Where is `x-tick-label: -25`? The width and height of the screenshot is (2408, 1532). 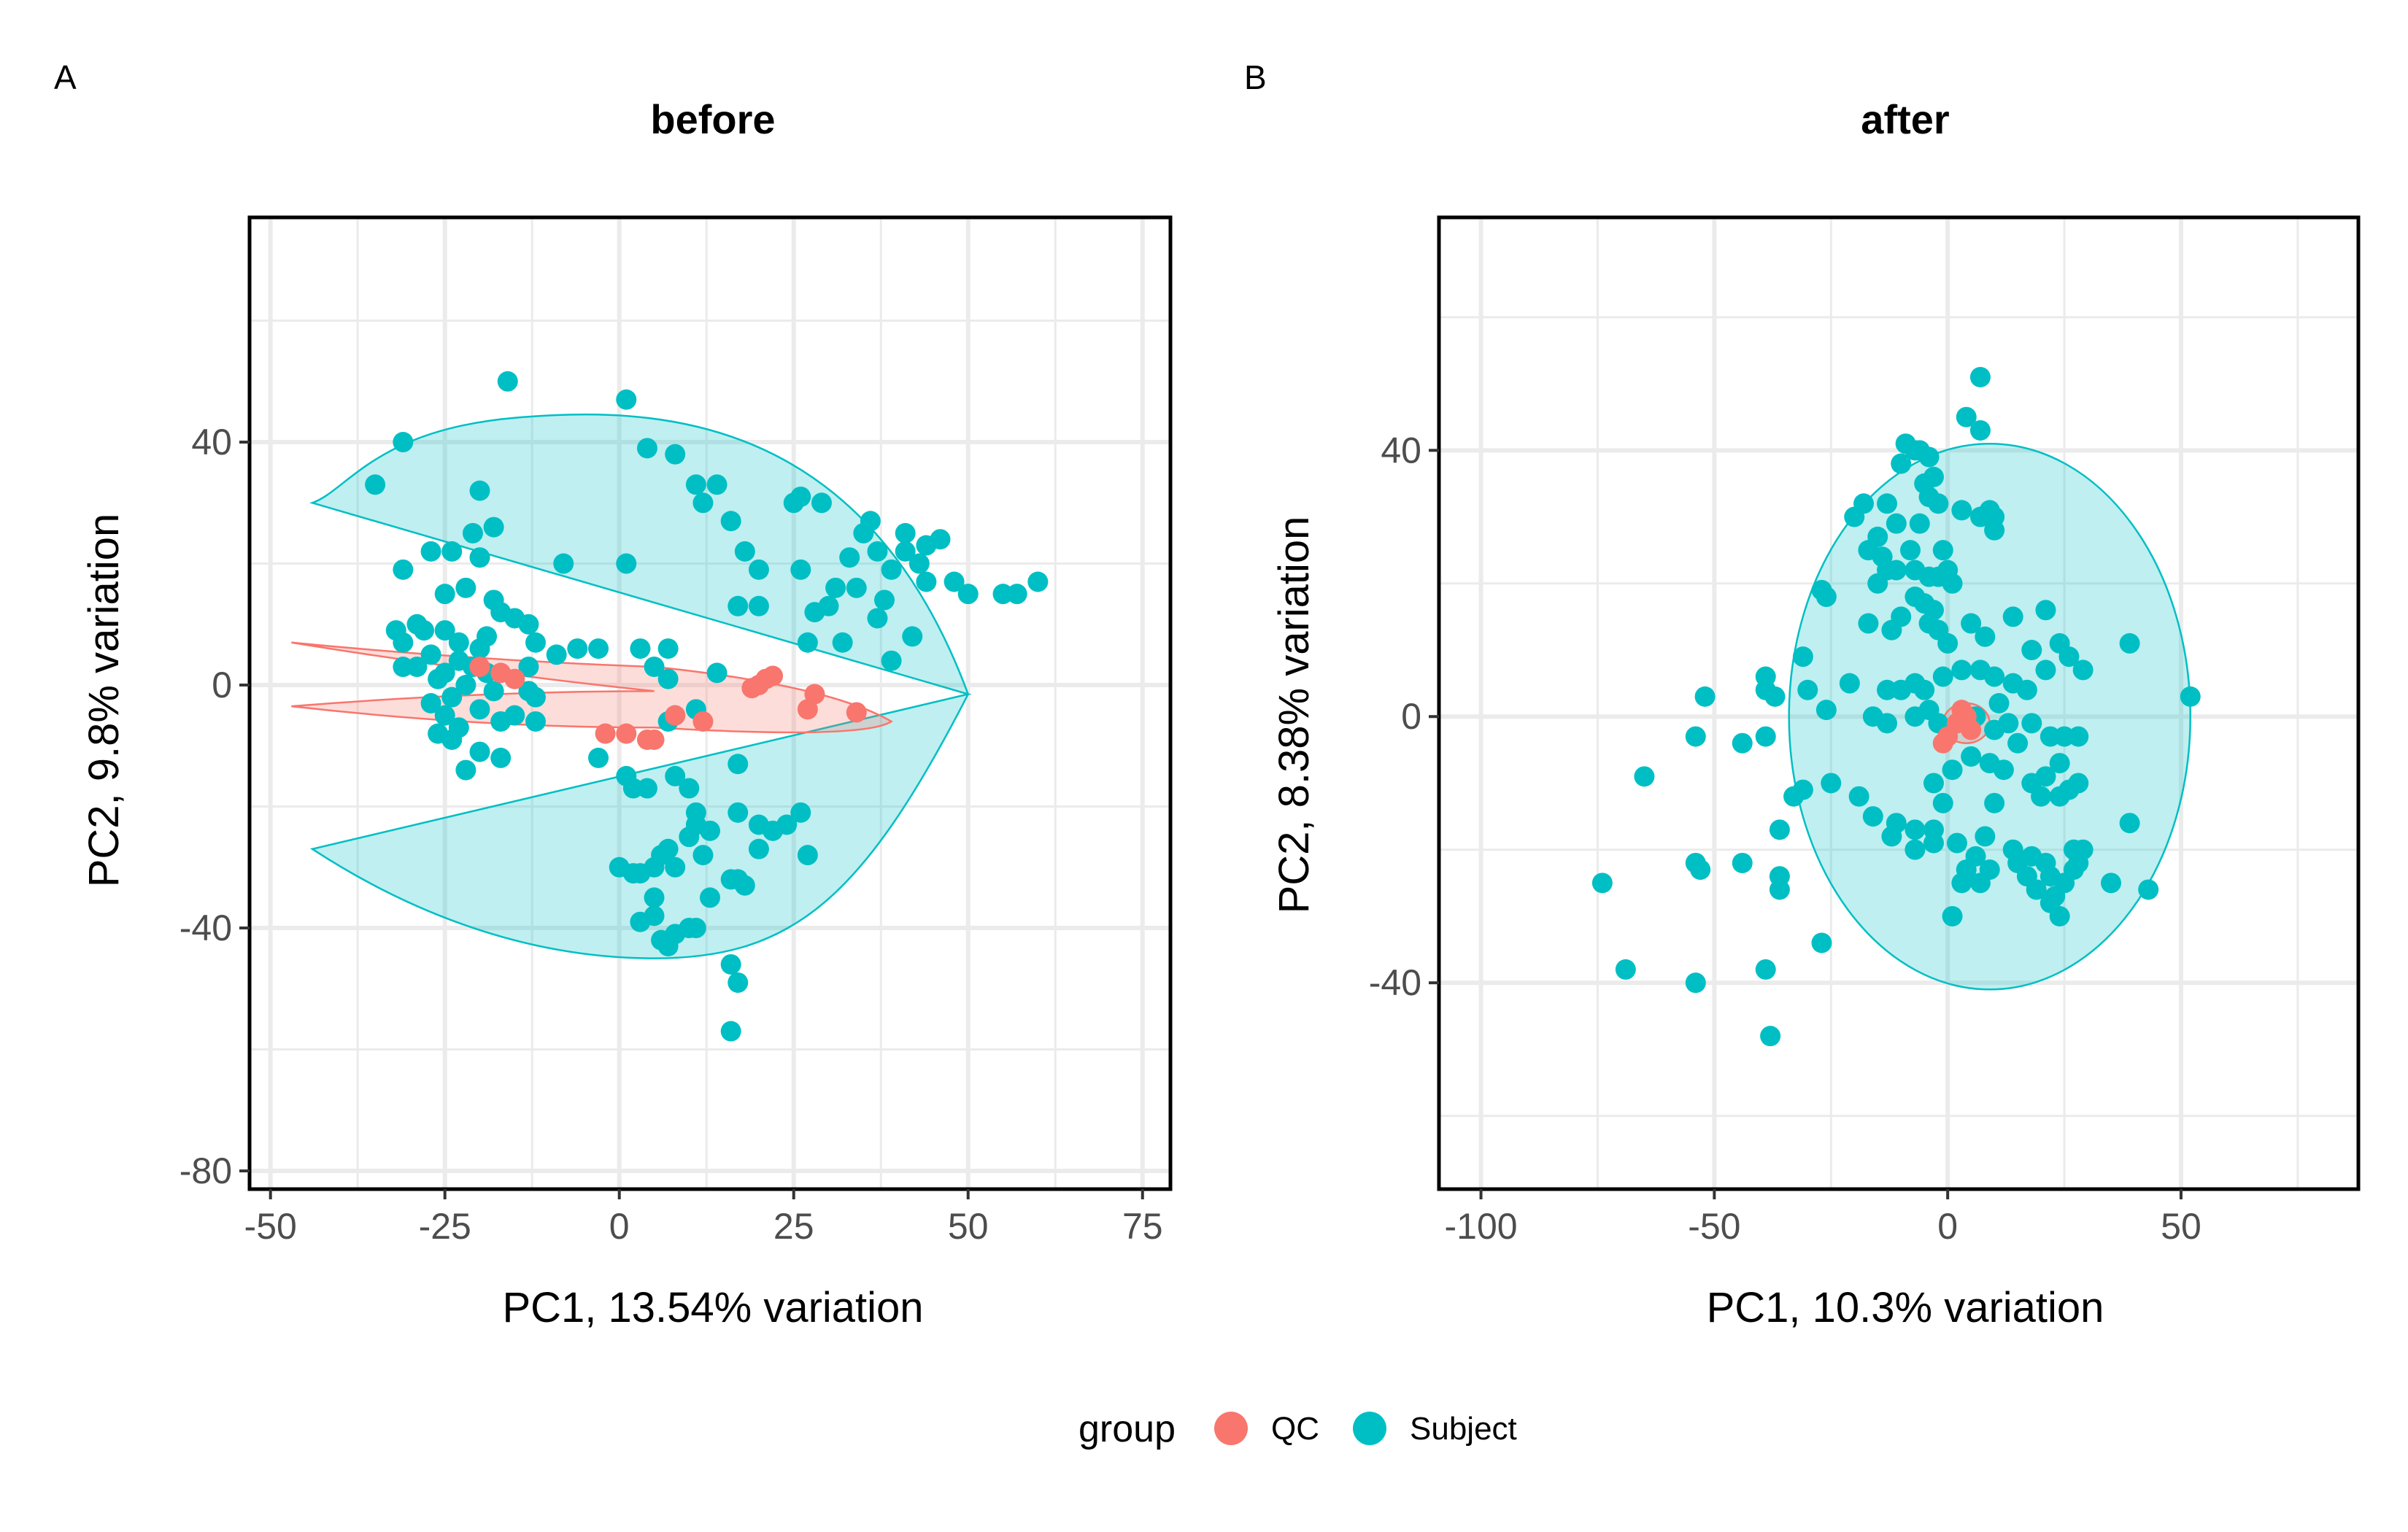 x-tick-label: -25 is located at coordinates (445, 1226).